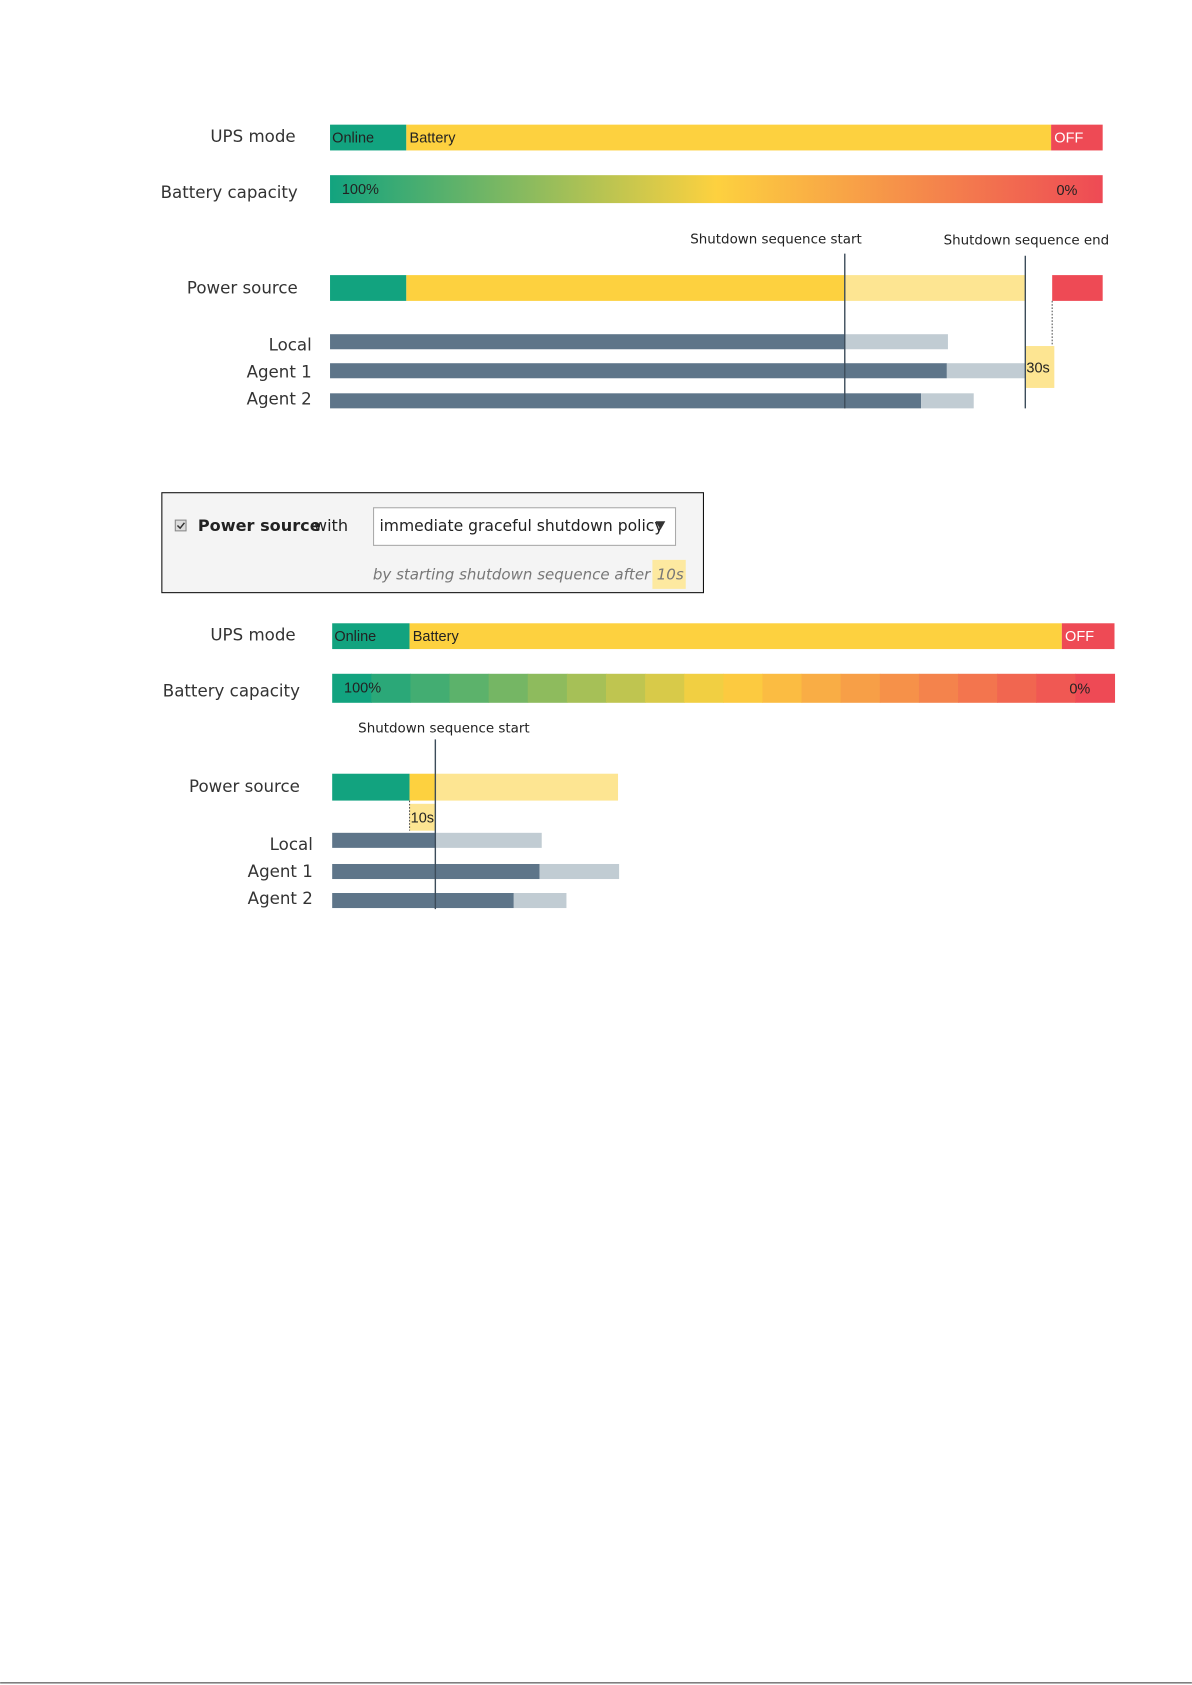  What do you see at coordinates (521, 526) in the screenshot?
I see `dropdown-value: immediate graceful shutdown policy` at bounding box center [521, 526].